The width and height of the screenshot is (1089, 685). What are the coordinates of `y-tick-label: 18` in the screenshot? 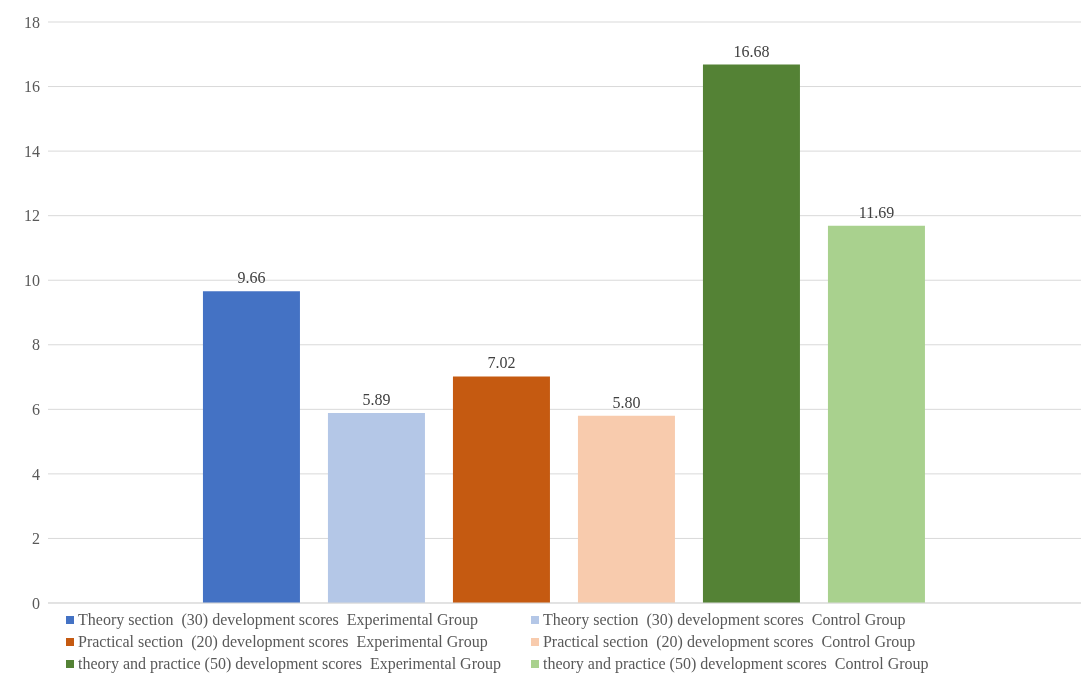 It's located at (32, 22).